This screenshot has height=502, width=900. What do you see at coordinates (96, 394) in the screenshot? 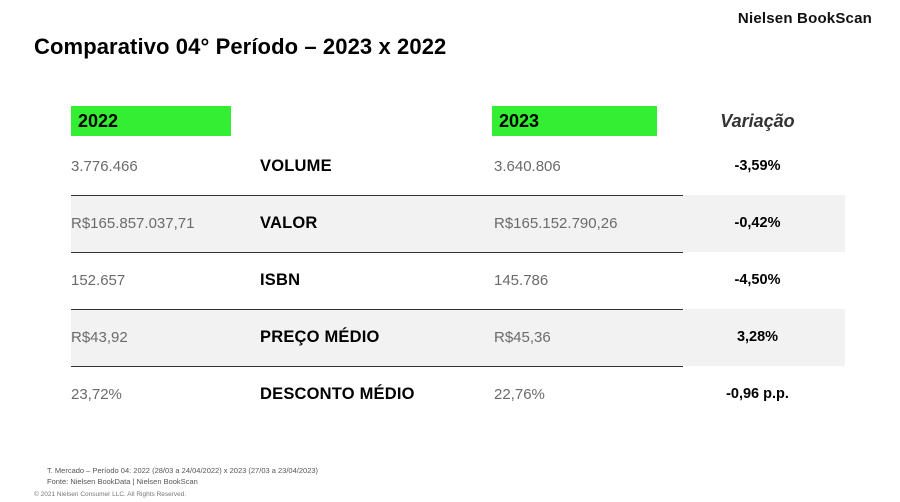
I see `value-2022: 23,72%` at bounding box center [96, 394].